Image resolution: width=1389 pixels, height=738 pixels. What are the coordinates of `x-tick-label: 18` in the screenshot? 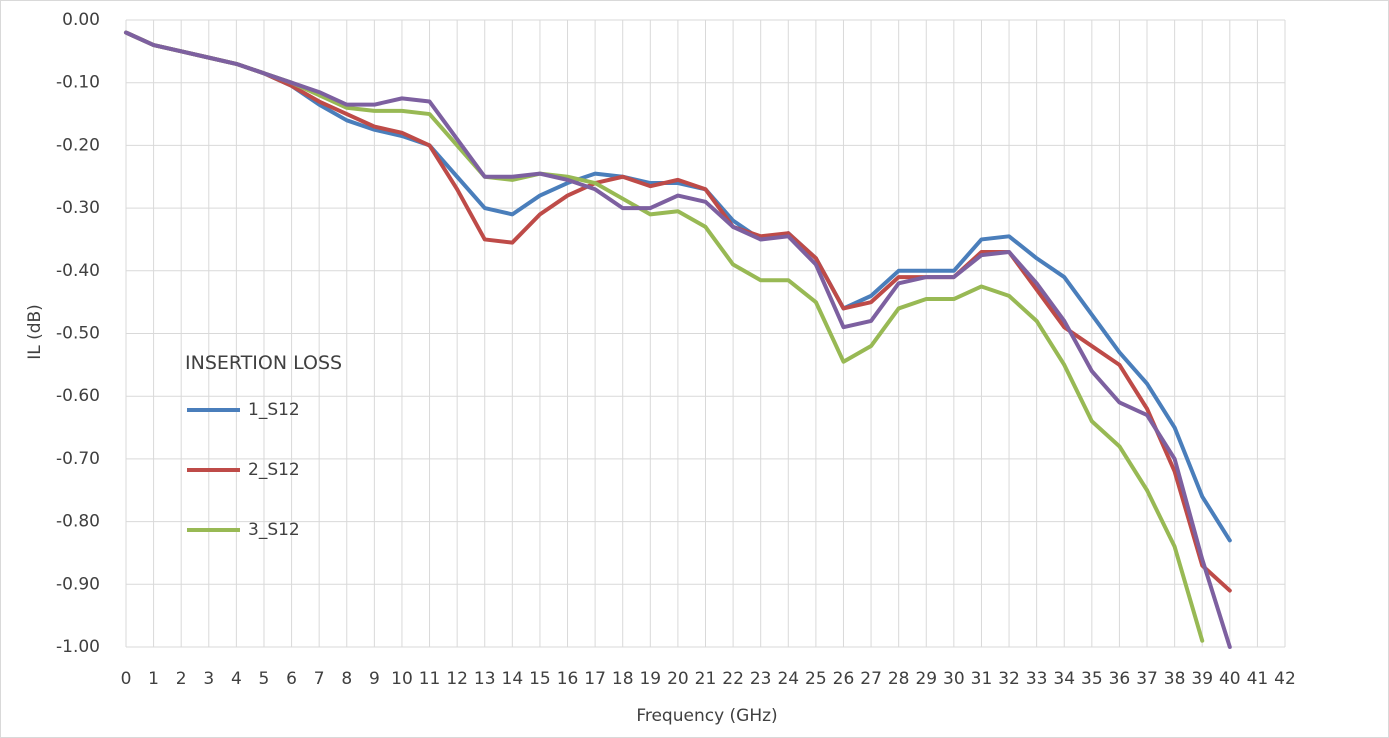 It's located at (623, 679).